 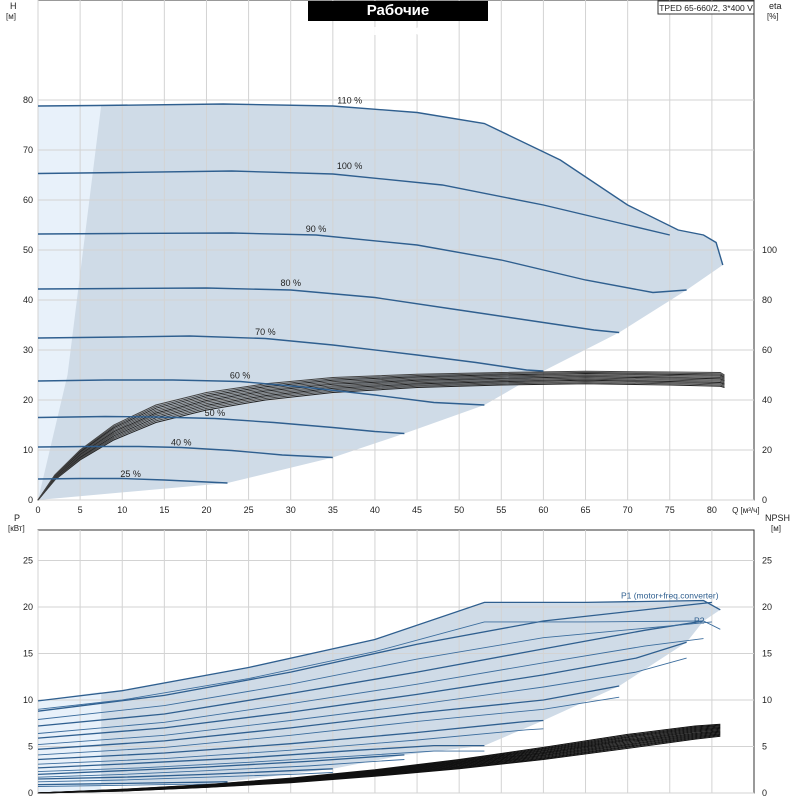 I want to click on npsh-curve, so click(x=379, y=758).